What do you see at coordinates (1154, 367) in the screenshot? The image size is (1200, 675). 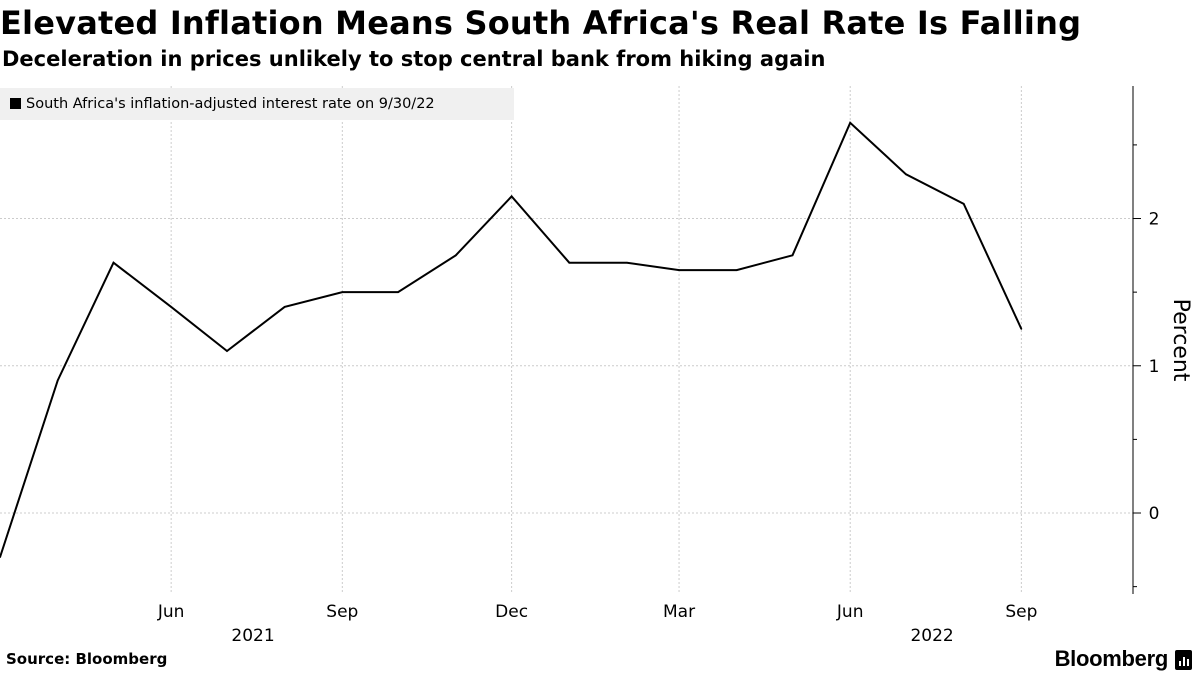 I see `y-tick-label: 1` at bounding box center [1154, 367].